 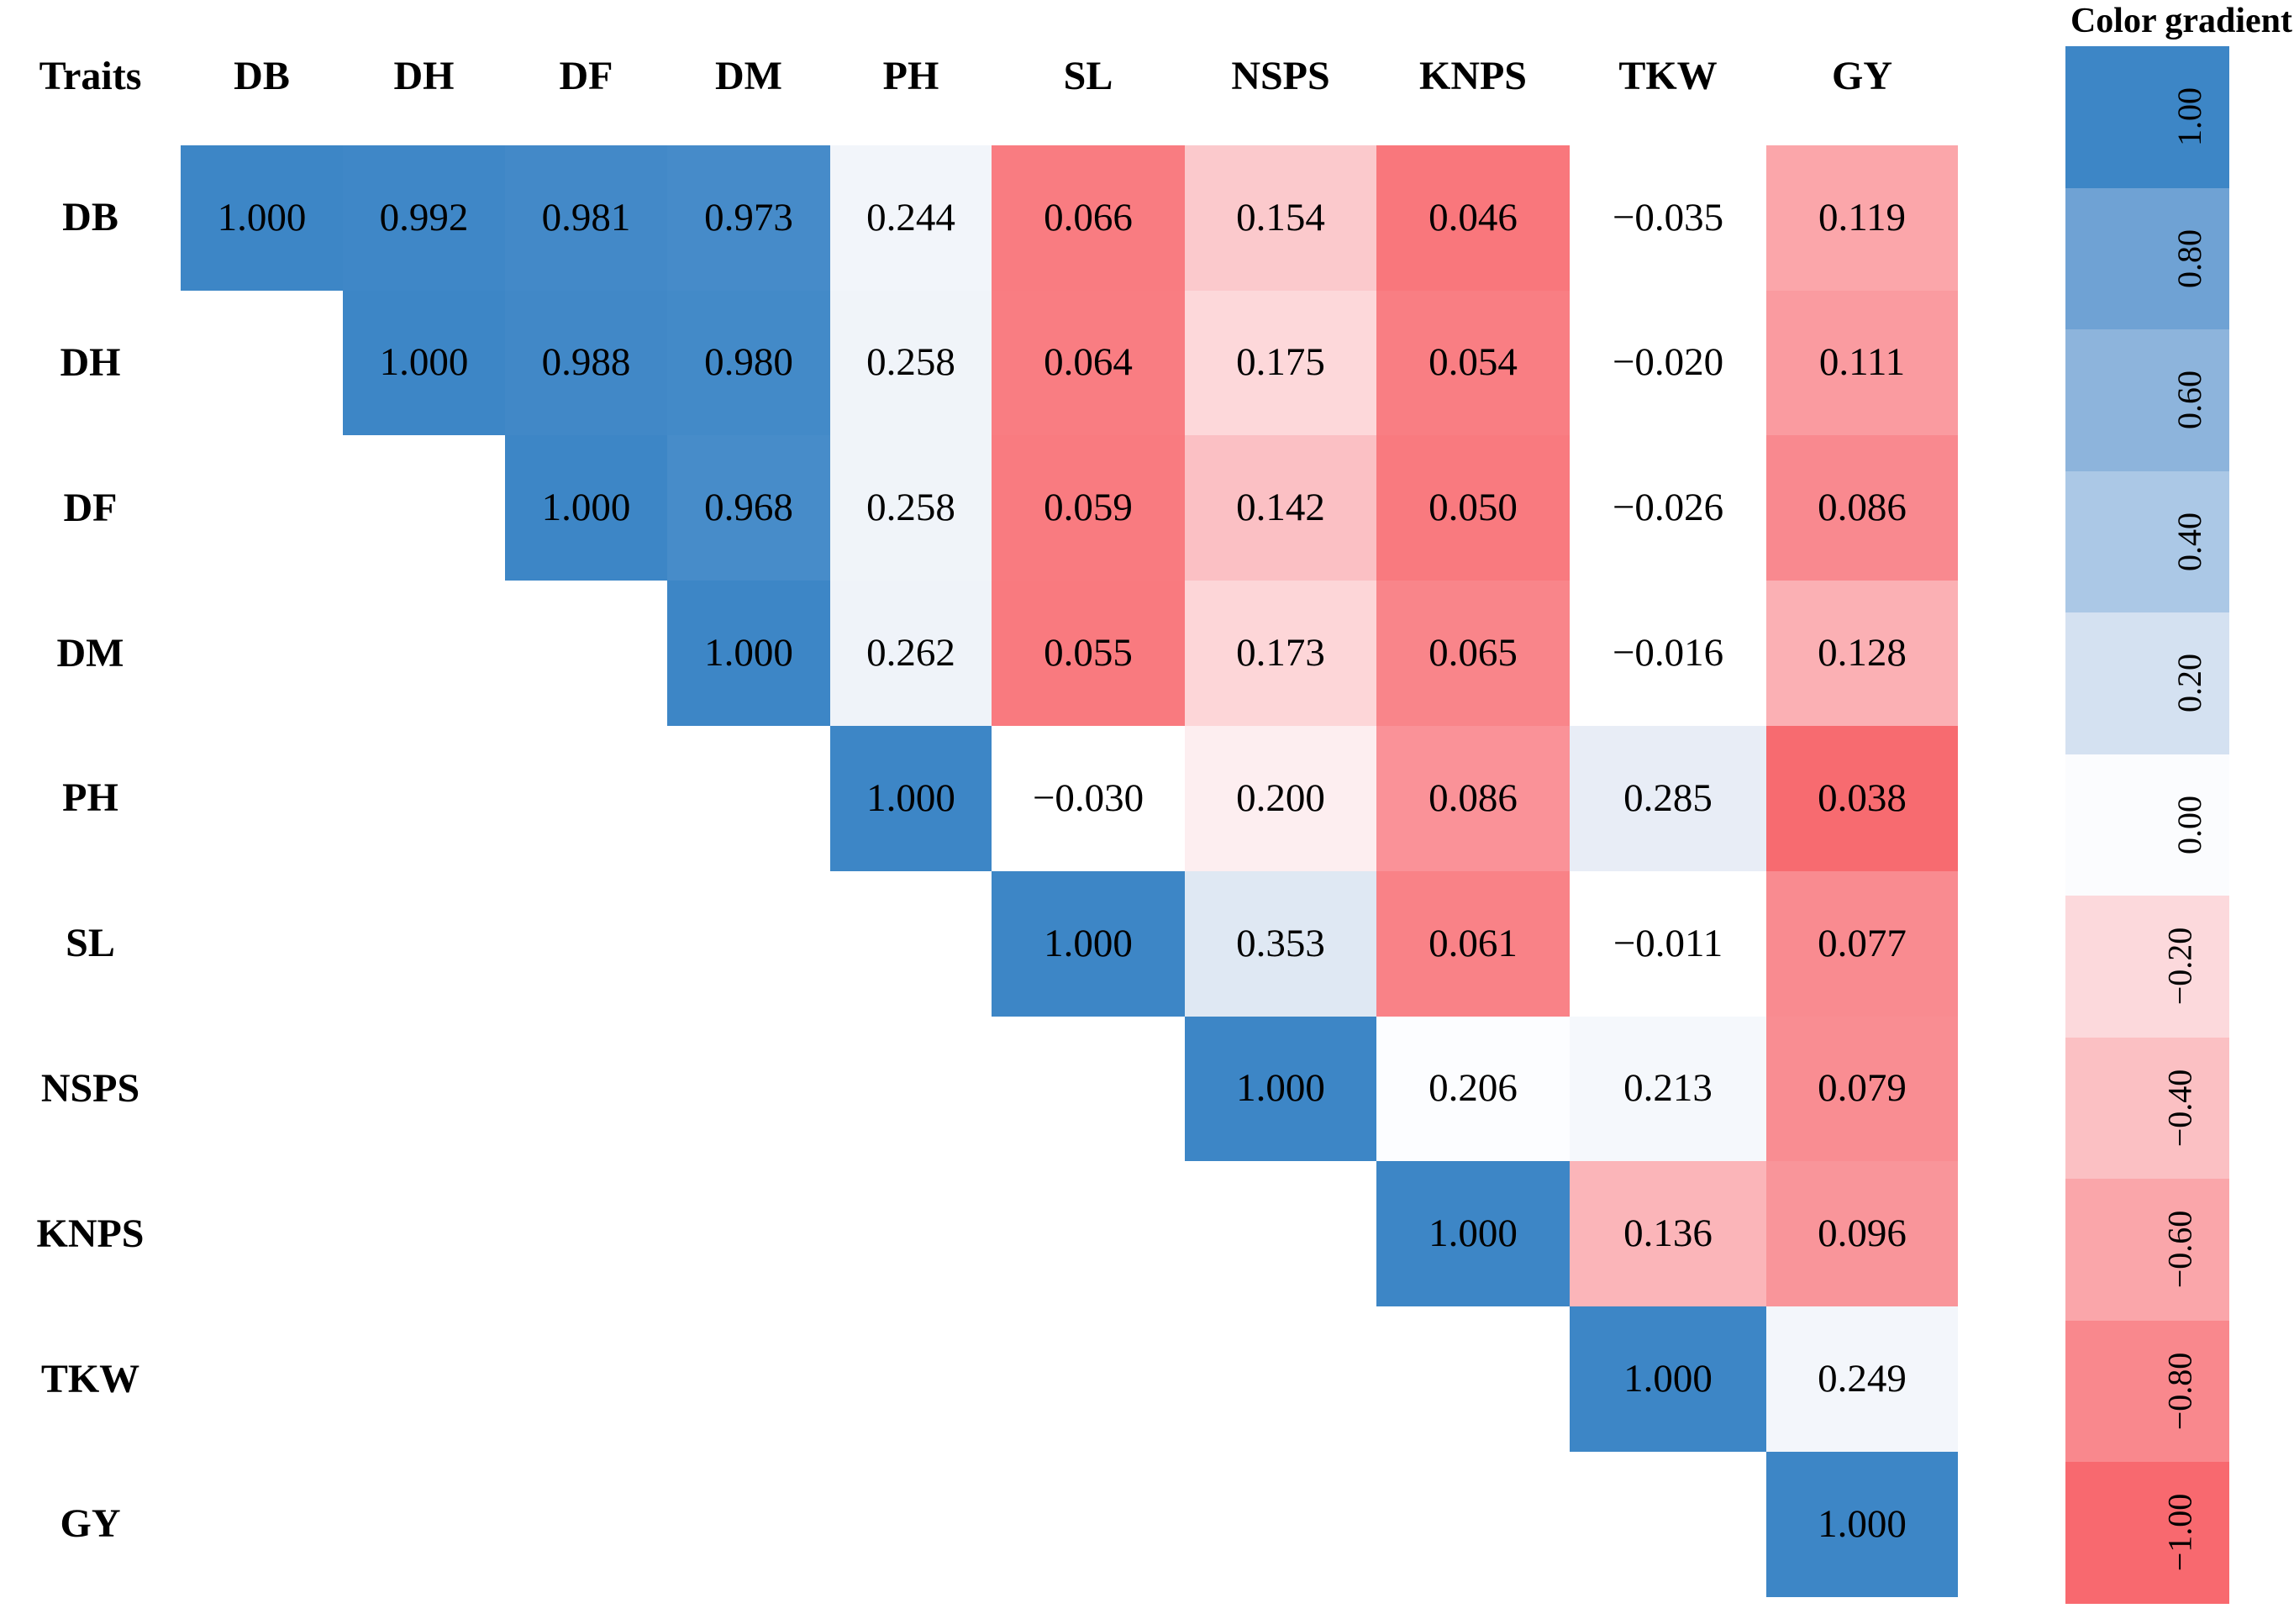 What do you see at coordinates (2179, 1391) in the screenshot?
I see `legend-label: −0.80` at bounding box center [2179, 1391].